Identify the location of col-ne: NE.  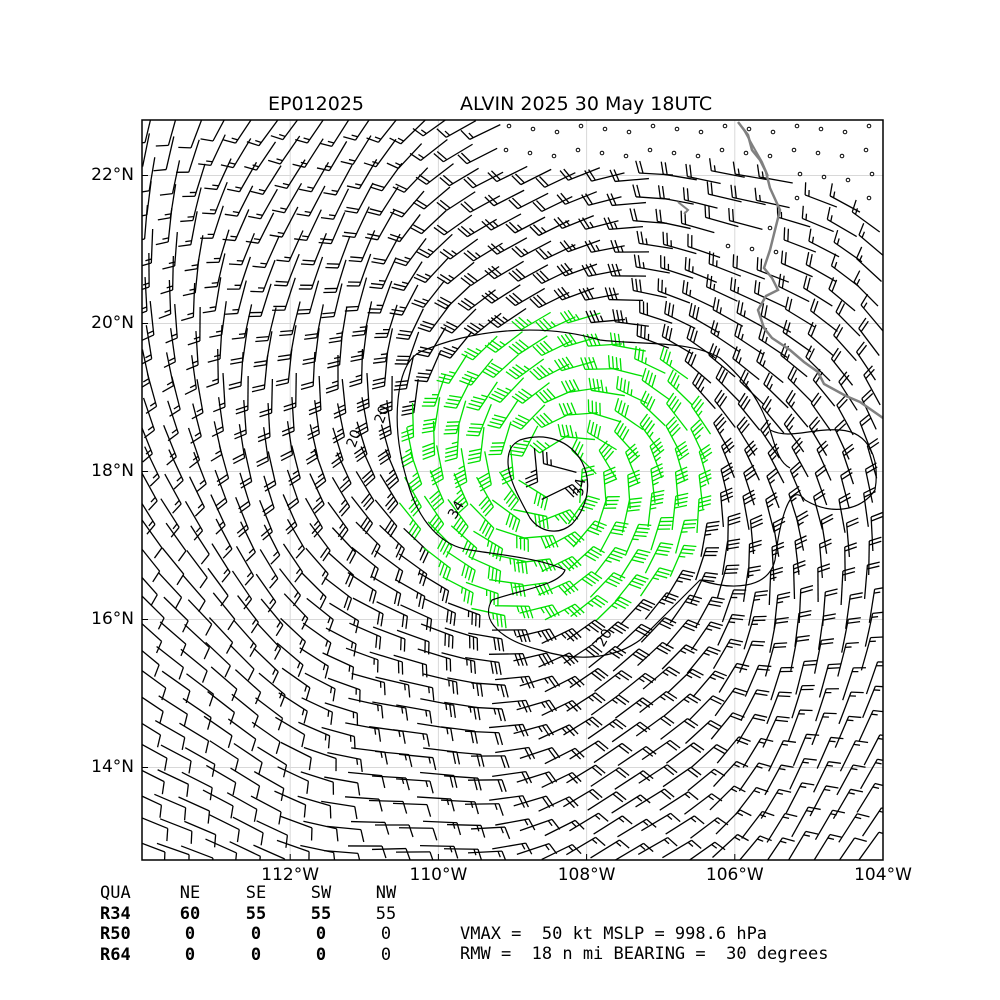
(190, 893).